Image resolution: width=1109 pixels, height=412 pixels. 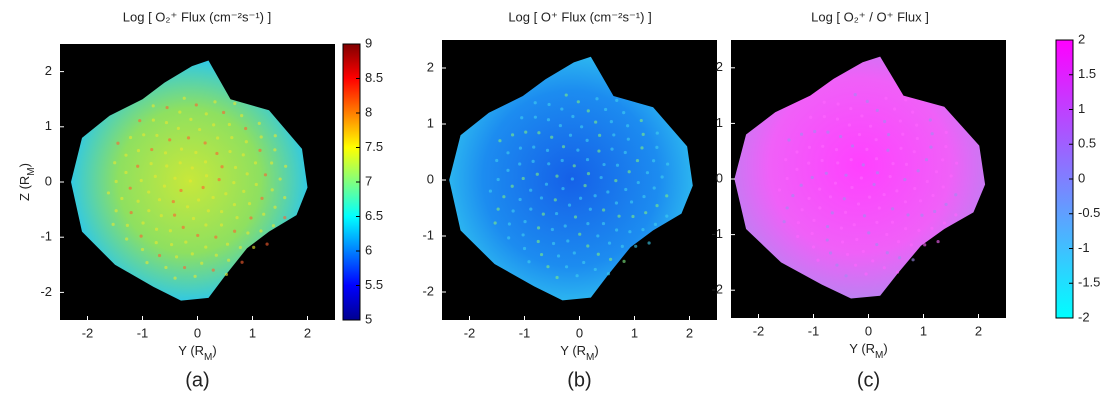 What do you see at coordinates (368, 180) in the screenshot?
I see `colorbar-tick-label: 7` at bounding box center [368, 180].